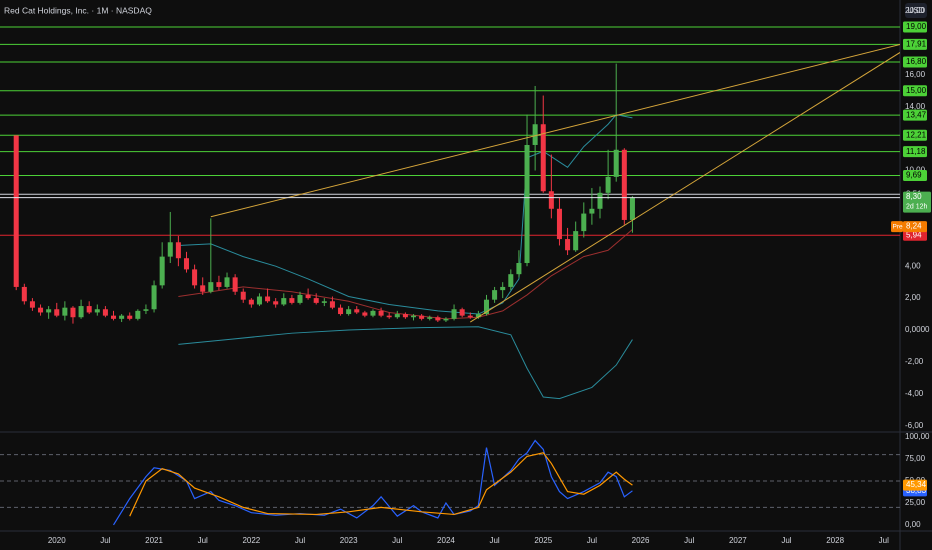  I want to click on rsi-line, so click(381, 484).